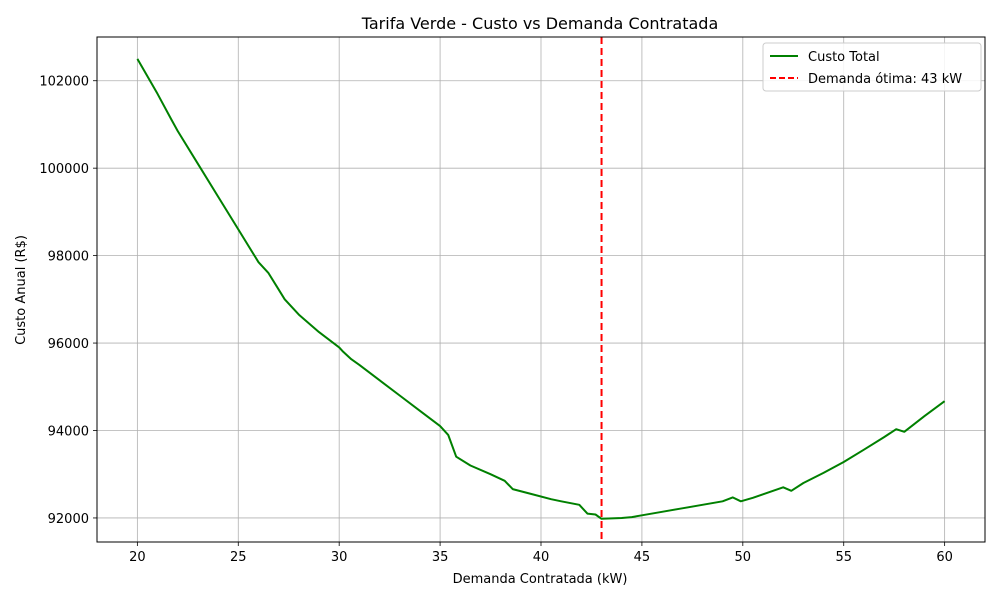  I want to click on x-axis-label: Demanda Contratada (kW), so click(540, 579).